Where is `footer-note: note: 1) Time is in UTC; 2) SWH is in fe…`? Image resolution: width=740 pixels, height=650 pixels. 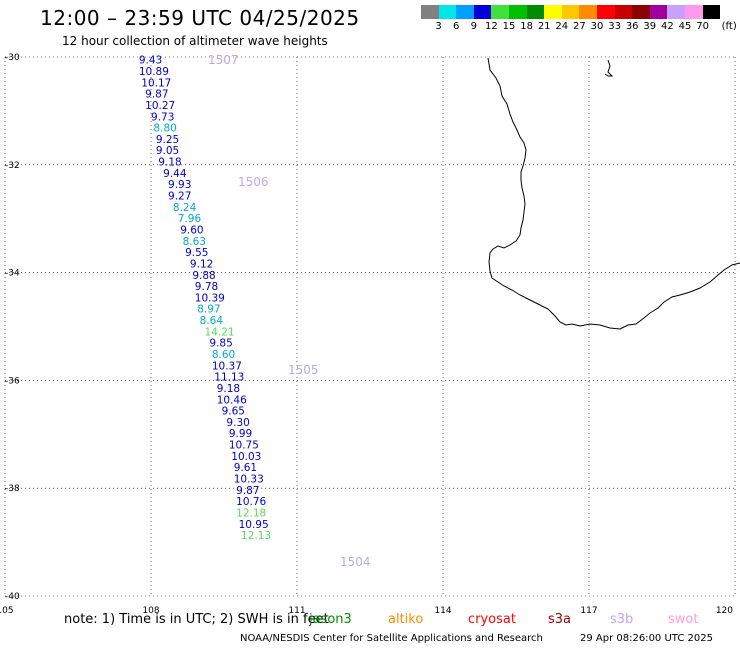 footer-note: note: 1) Time is in UTC; 2) SWH is in fe… is located at coordinates (196, 619).